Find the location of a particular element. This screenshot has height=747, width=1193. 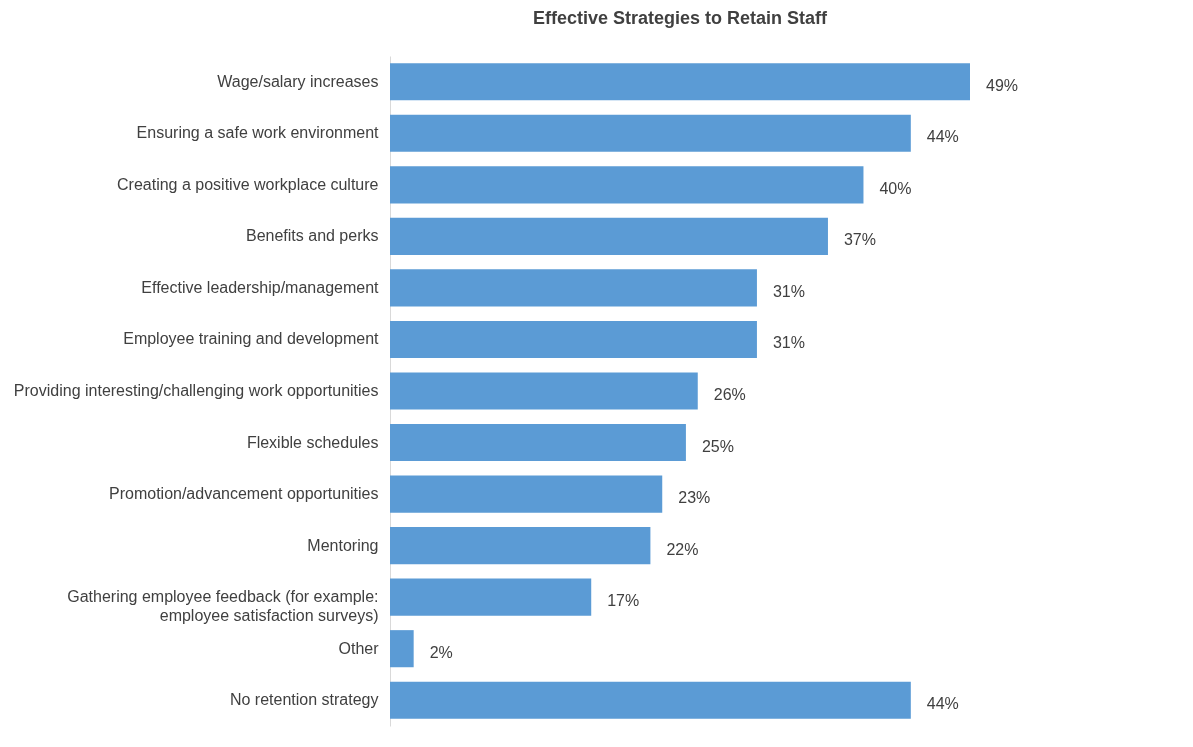

chart-title: Effective Strategies to Retain Staff is located at coordinates (680, 18).